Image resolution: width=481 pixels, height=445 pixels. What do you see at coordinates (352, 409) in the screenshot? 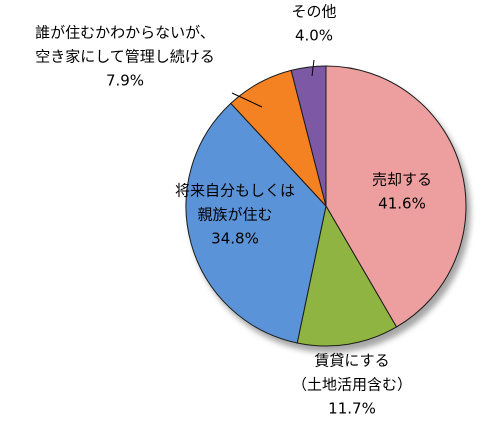
I see `slice-value-1: 11.7%` at bounding box center [352, 409].